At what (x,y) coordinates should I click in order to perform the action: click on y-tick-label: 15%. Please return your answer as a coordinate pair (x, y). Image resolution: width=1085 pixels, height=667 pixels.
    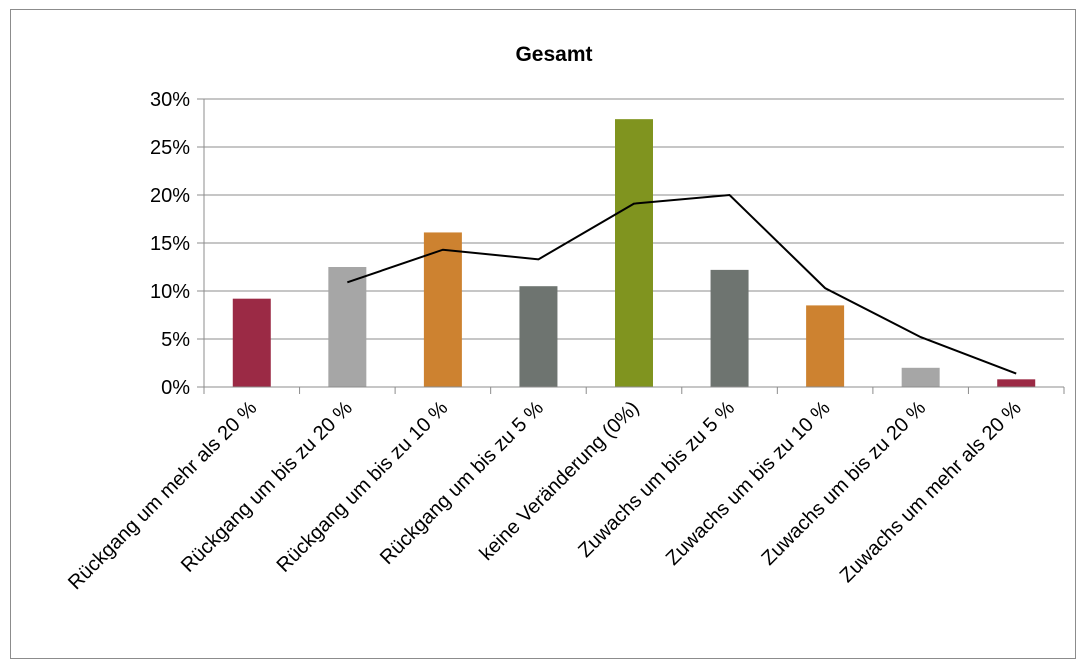
    Looking at the image, I should click on (170, 244).